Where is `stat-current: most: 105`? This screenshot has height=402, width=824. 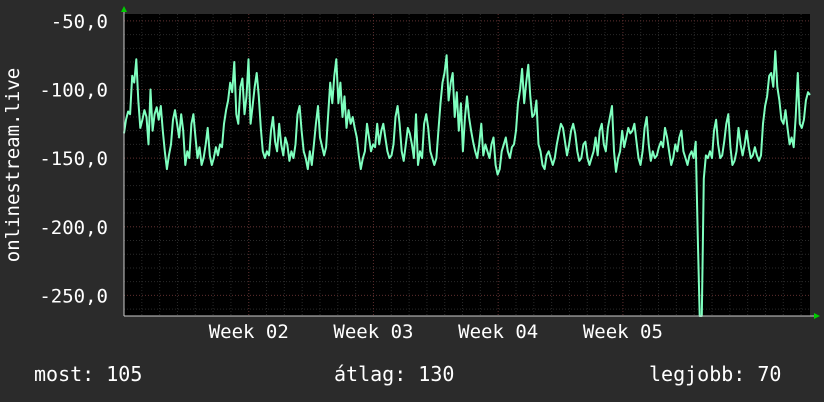 stat-current: most: 105 is located at coordinates (88, 374).